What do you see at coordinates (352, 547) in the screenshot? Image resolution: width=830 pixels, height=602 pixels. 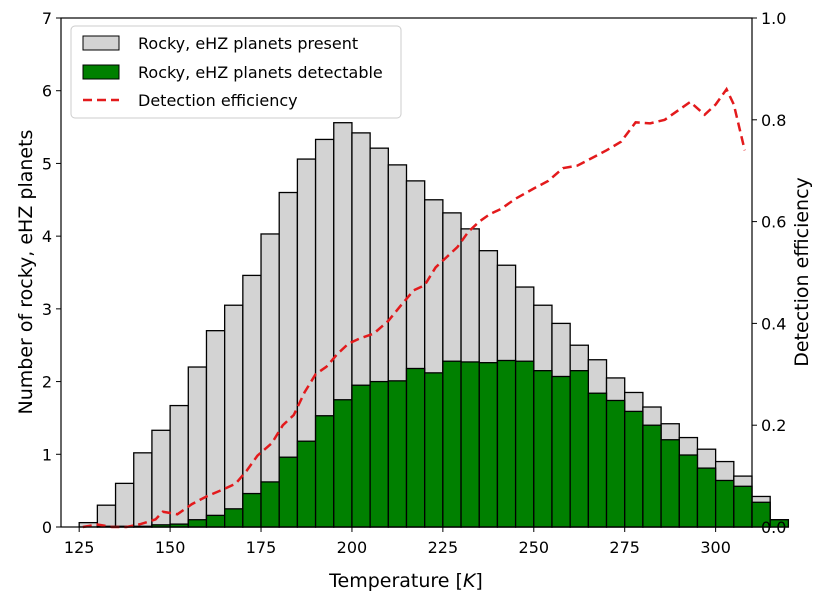 I see `x-tick-label: 200` at bounding box center [352, 547].